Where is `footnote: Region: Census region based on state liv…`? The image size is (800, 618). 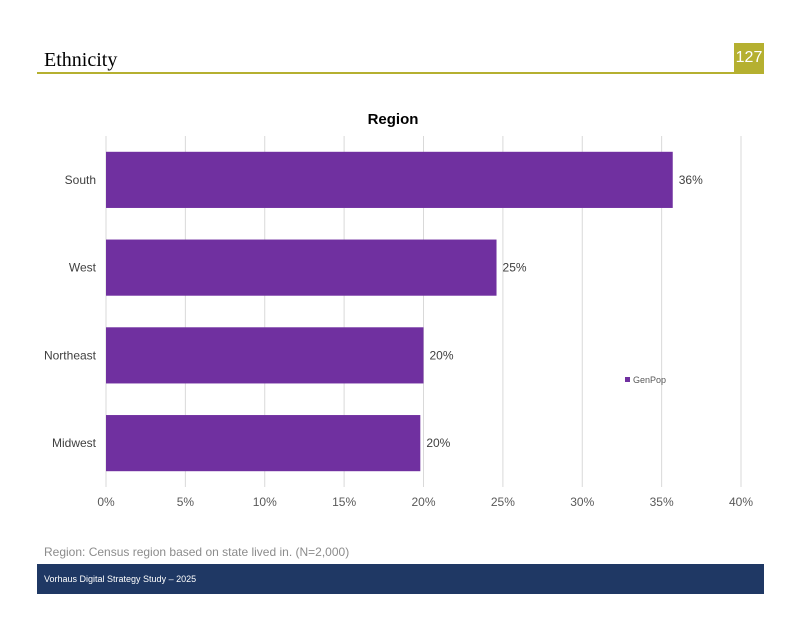
footnote: Region: Census region based on state liv… is located at coordinates (197, 552).